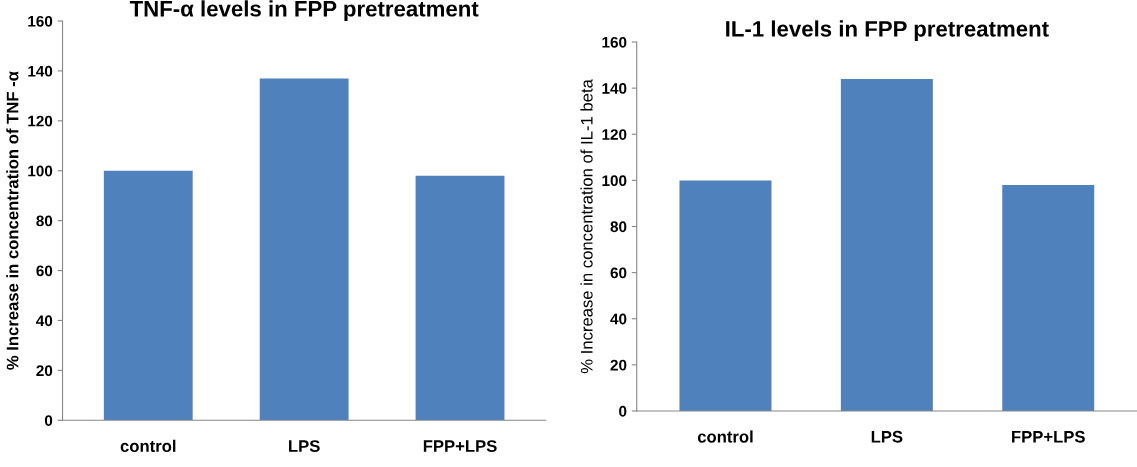  What do you see at coordinates (887, 31) in the screenshot?
I see `chart-title: IL-1 levels in FPP pretreatment` at bounding box center [887, 31].